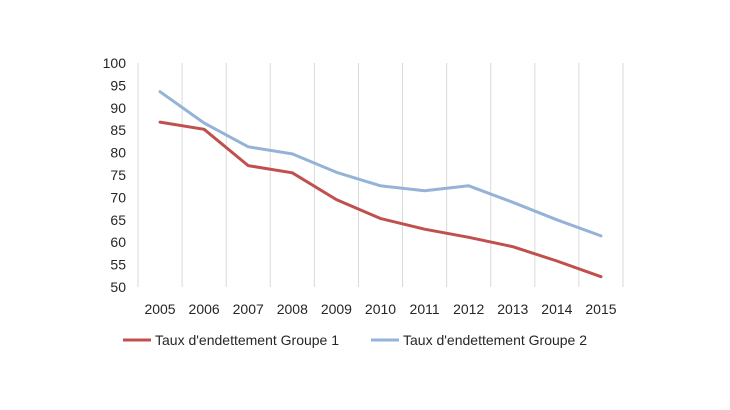  Describe the element at coordinates (118, 108) in the screenshot. I see `y-tick-label: 90` at that location.